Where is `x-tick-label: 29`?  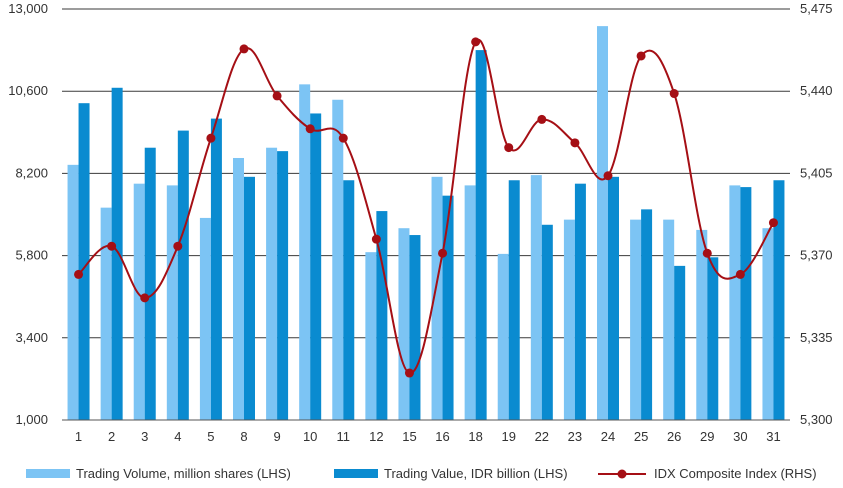 x-tick-label: 29 is located at coordinates (707, 436).